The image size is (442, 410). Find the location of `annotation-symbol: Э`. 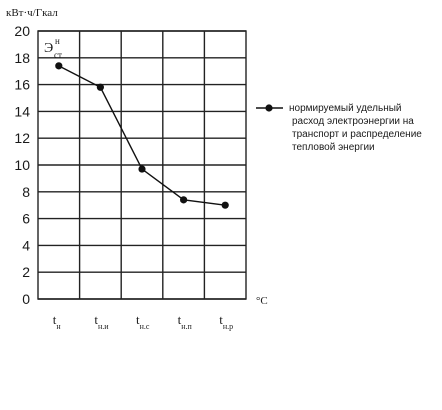

annotation-symbol: Э is located at coordinates (48, 48).